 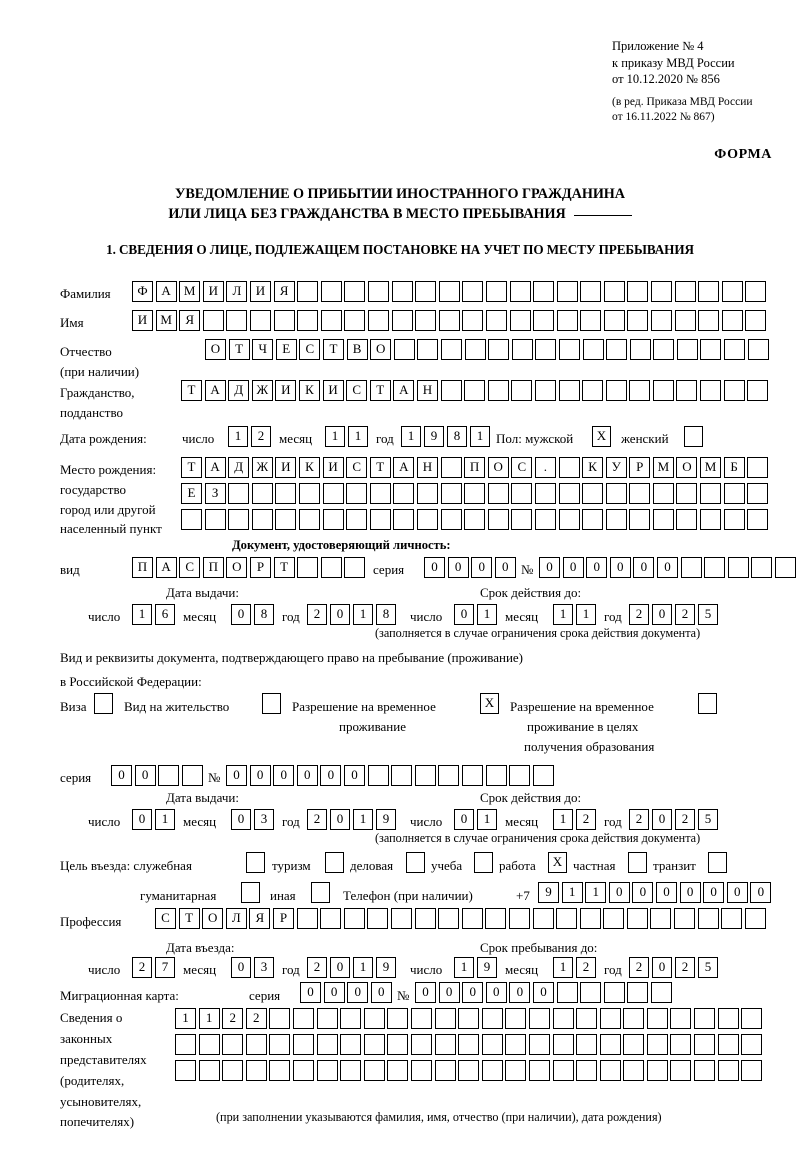 What do you see at coordinates (284, 567) in the screenshot?
I see `char-cell: Т` at bounding box center [284, 567].